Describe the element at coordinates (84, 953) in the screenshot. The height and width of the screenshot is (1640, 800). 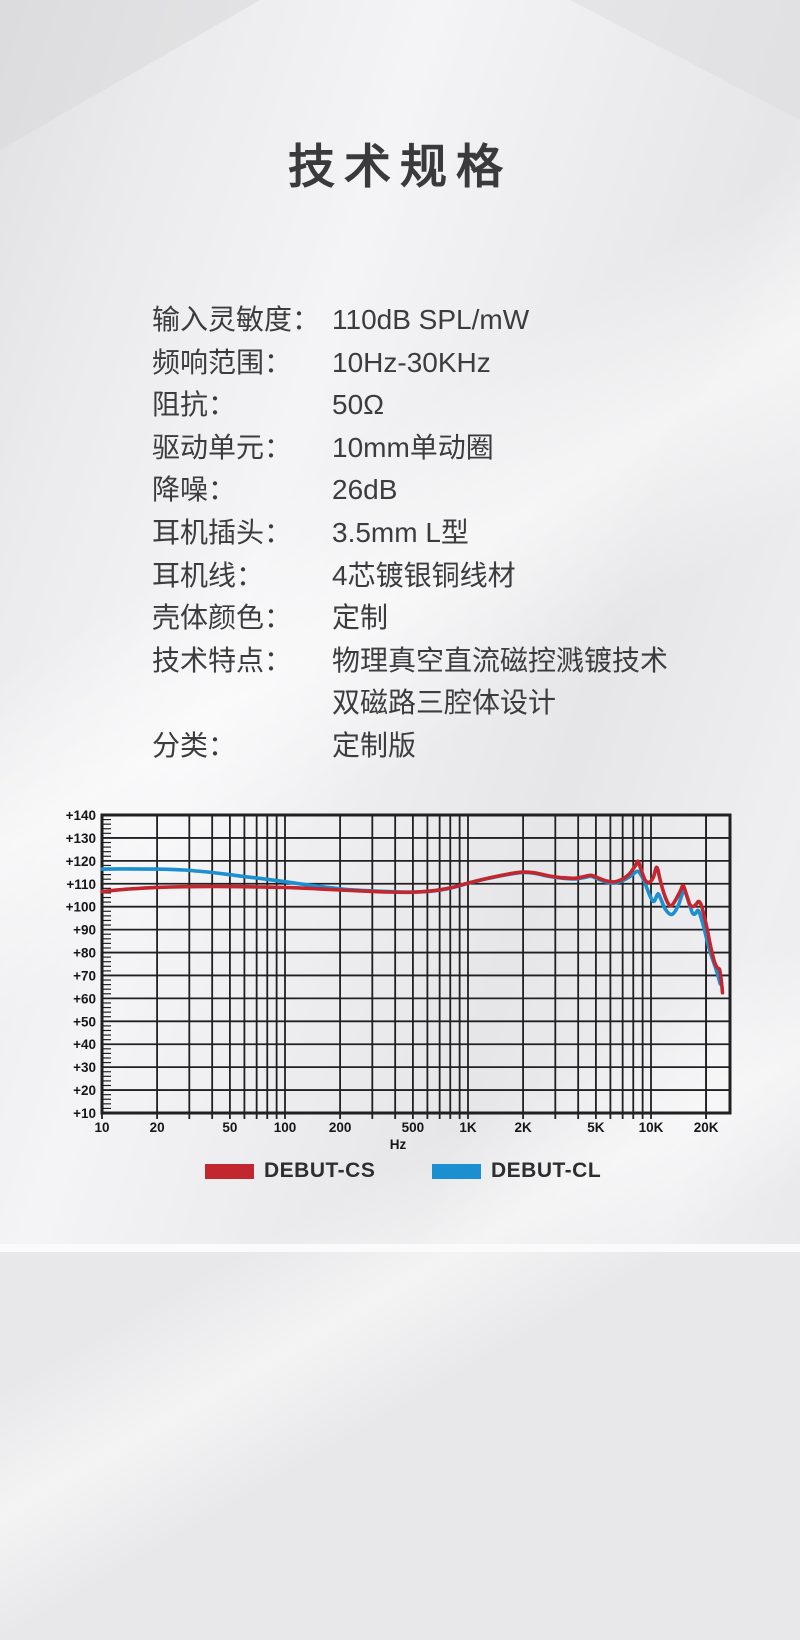
I see `y-tick-label: +80` at that location.